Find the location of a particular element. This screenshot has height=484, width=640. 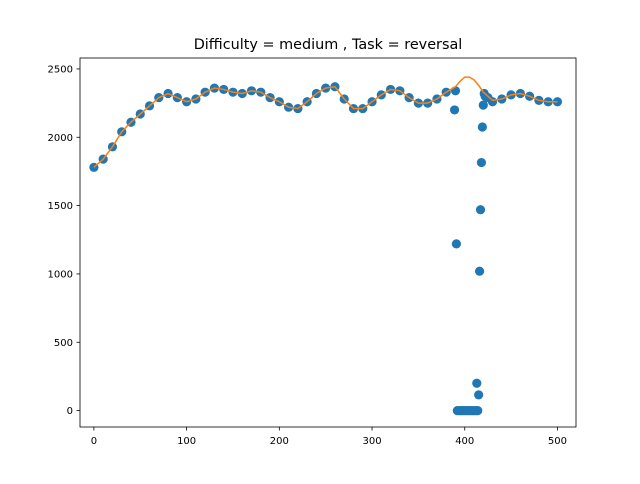

x-tick-label: 200 is located at coordinates (279, 441).